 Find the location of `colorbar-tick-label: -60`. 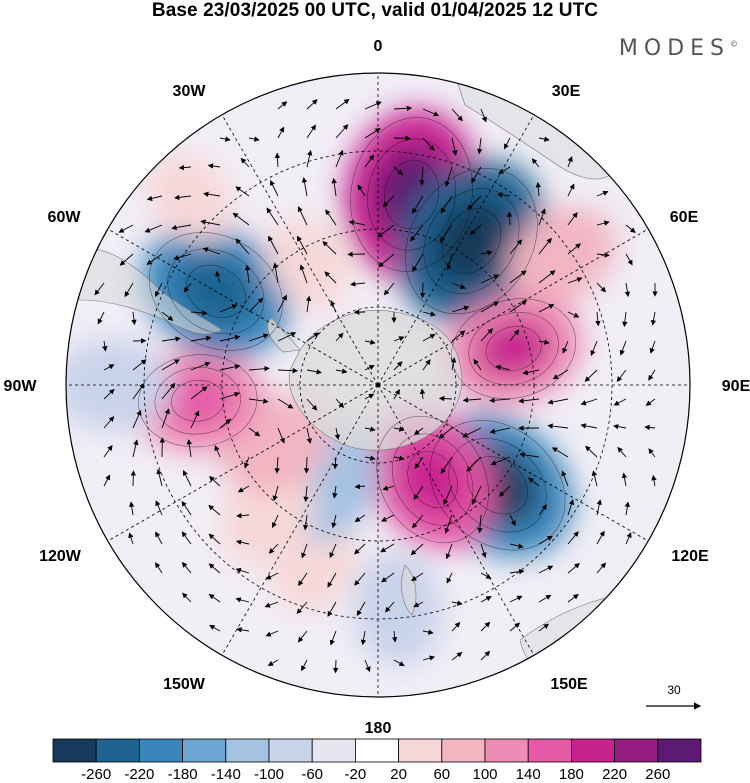

colorbar-tick-label: -60 is located at coordinates (312, 774).